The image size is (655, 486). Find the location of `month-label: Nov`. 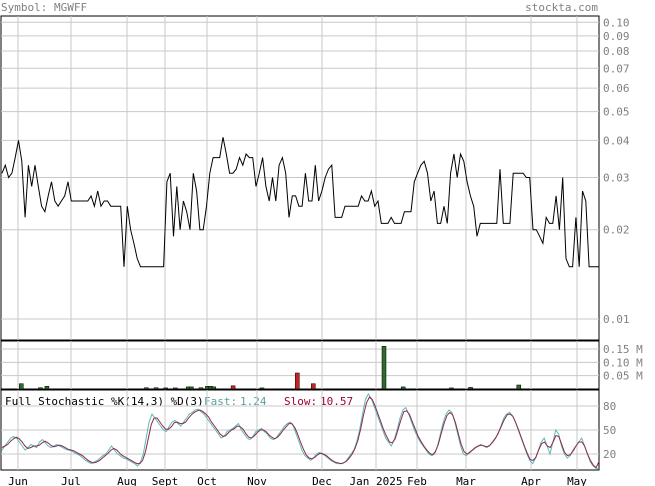

month-label: Nov is located at coordinates (257, 480).